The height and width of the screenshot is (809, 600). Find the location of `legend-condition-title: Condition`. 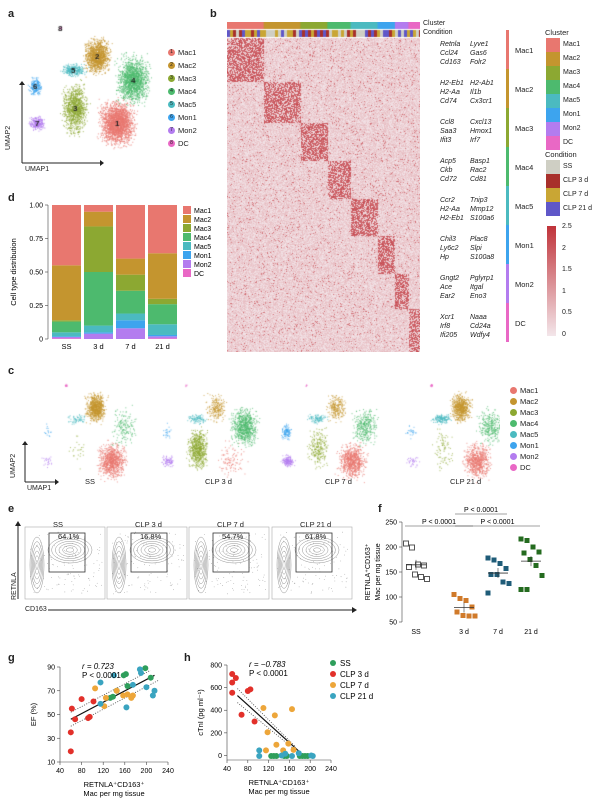

legend-condition-title: Condition is located at coordinates (561, 154).